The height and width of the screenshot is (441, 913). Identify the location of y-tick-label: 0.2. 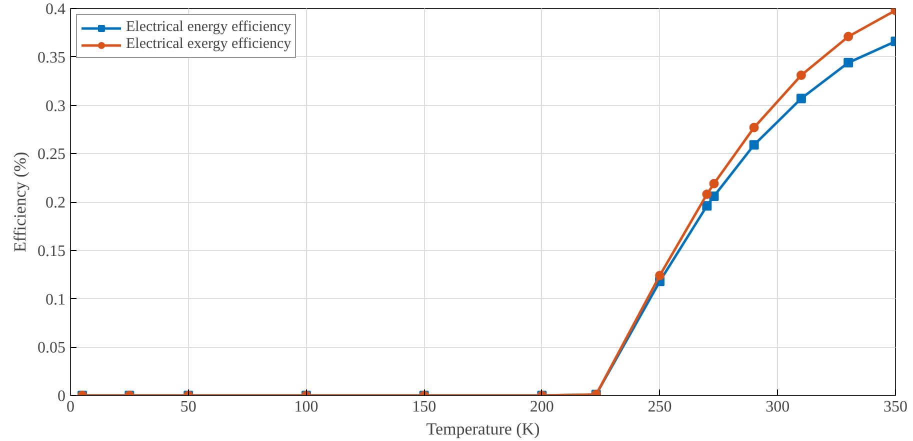
(56, 203).